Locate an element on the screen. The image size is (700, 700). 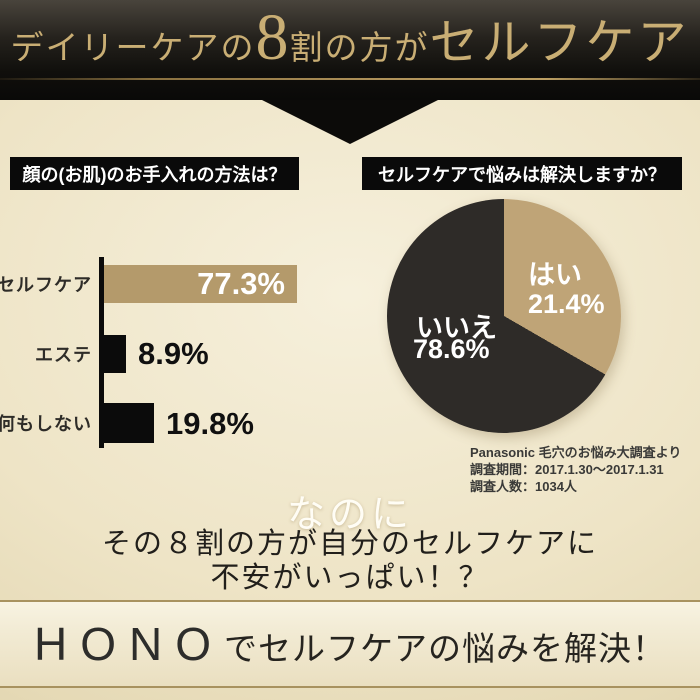
header-title-mid: 割の方が is located at coordinates (359, 49).